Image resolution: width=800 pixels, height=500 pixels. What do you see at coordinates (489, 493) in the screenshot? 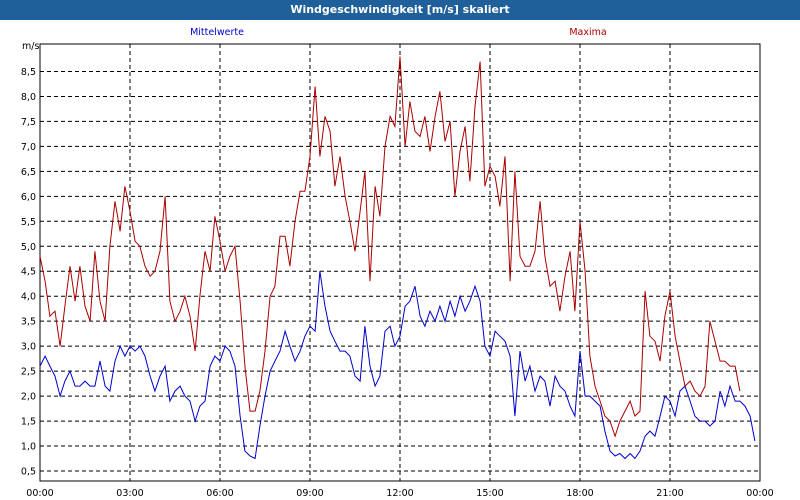
I see `x-tick-time: 15:00` at bounding box center [489, 493].